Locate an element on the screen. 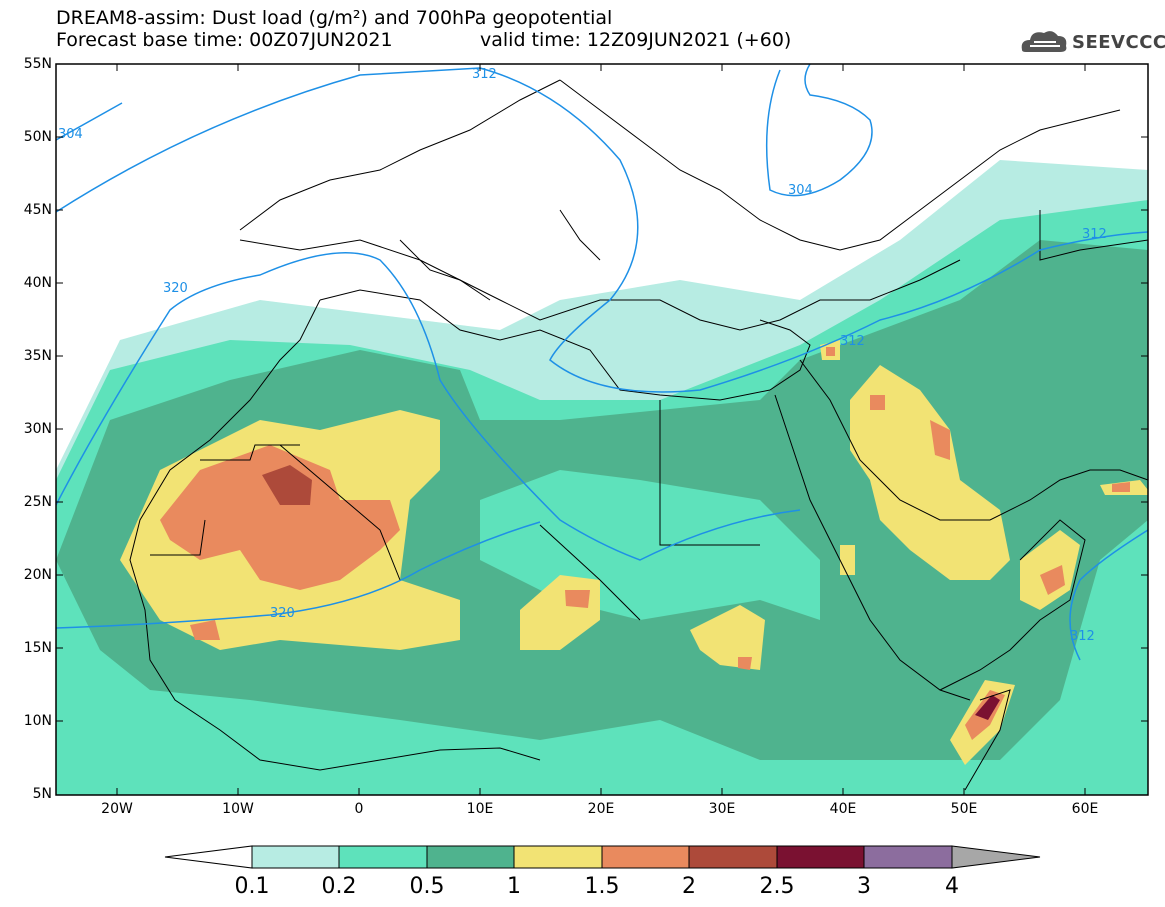 The width and height of the screenshot is (1165, 907). colorbar-label: 1 is located at coordinates (514, 886).